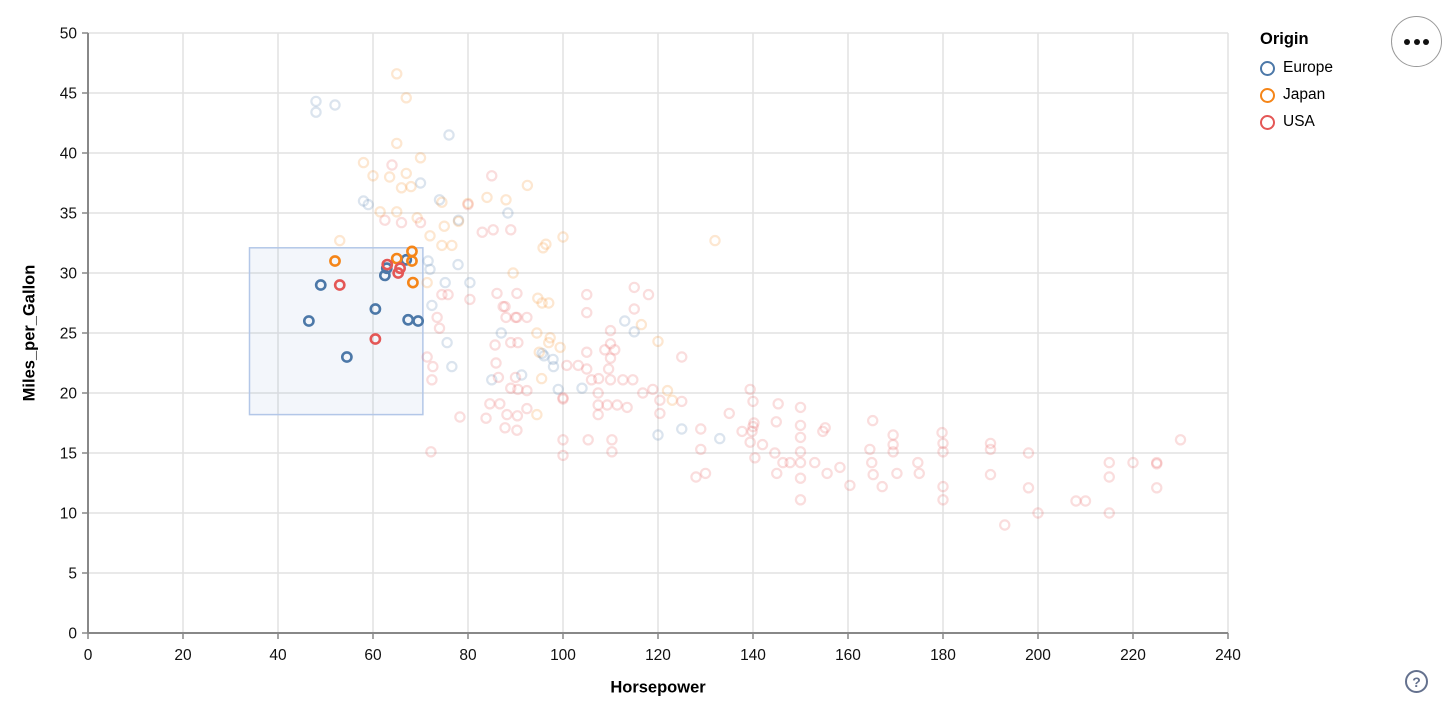  What do you see at coordinates (1296, 122) in the screenshot?
I see `legend-item-usa: USA` at bounding box center [1296, 122].